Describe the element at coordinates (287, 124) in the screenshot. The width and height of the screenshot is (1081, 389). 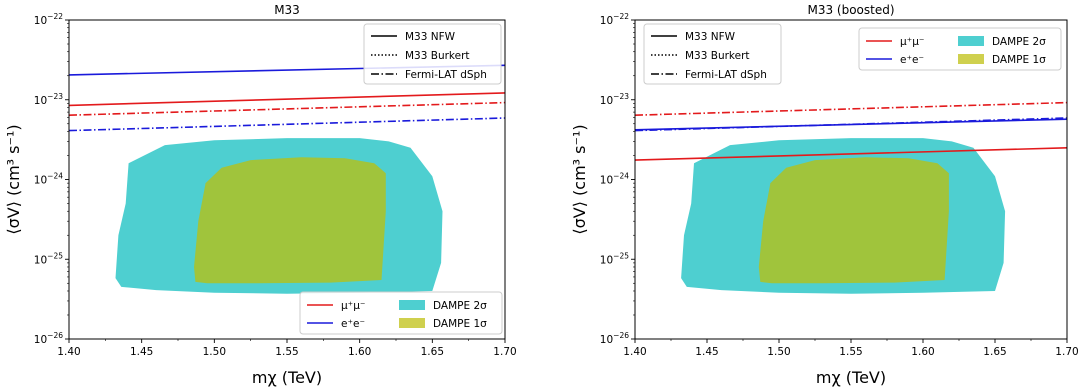
I see `ee-fermi-line` at that location.